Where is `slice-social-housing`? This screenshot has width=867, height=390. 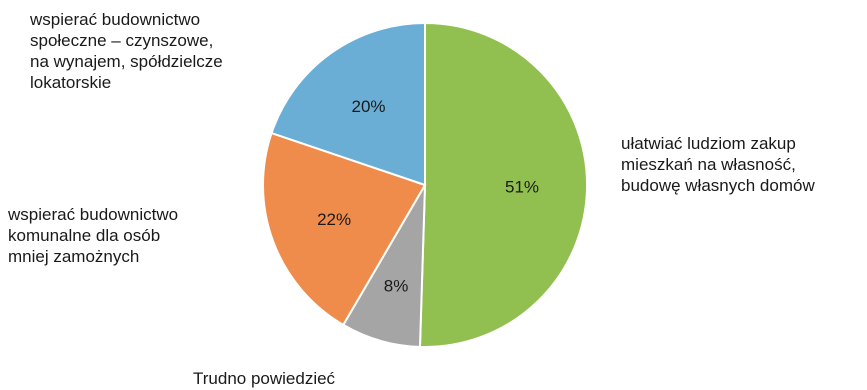
slice-social-housing is located at coordinates (348, 104).